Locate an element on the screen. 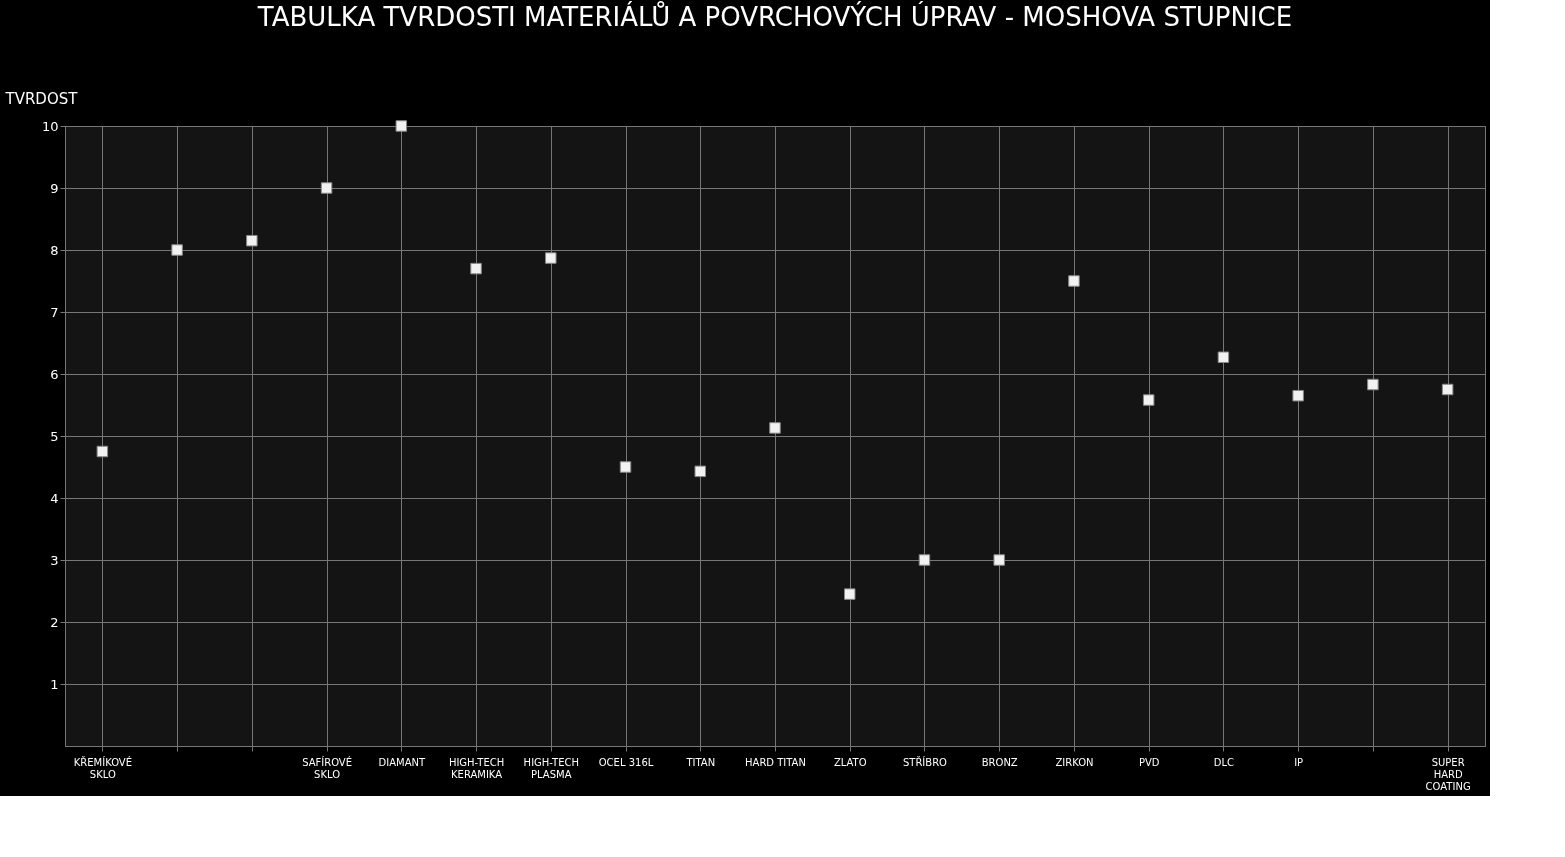 This screenshot has height=857, width=1565. x-tick-label: DIAMANT is located at coordinates (402, 762).